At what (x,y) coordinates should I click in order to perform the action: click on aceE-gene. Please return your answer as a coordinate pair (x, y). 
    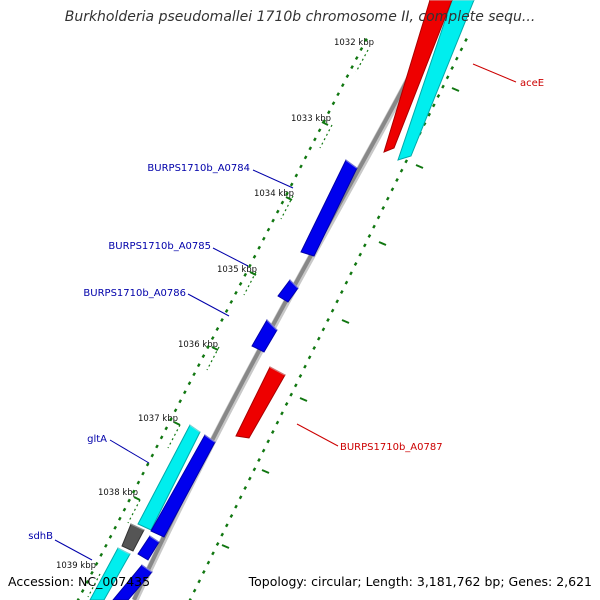
    Looking at the image, I should click on (418, 76).